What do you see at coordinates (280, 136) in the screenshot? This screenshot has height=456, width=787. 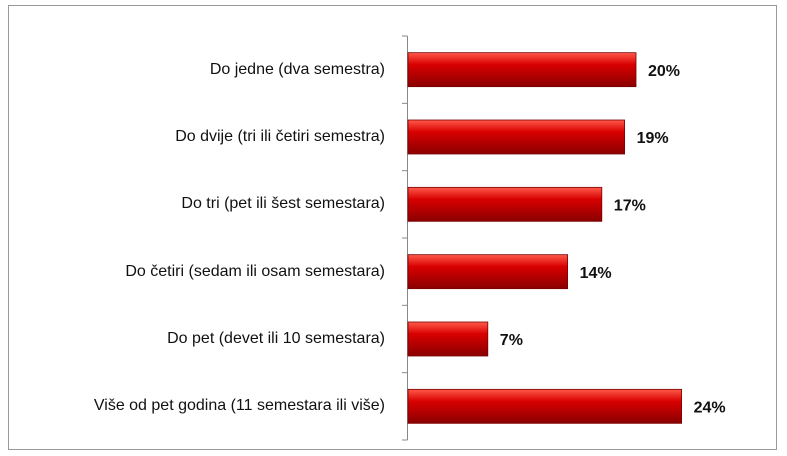 I see `category-label: Do dvije (tri ili četiri semestra)` at bounding box center [280, 136].